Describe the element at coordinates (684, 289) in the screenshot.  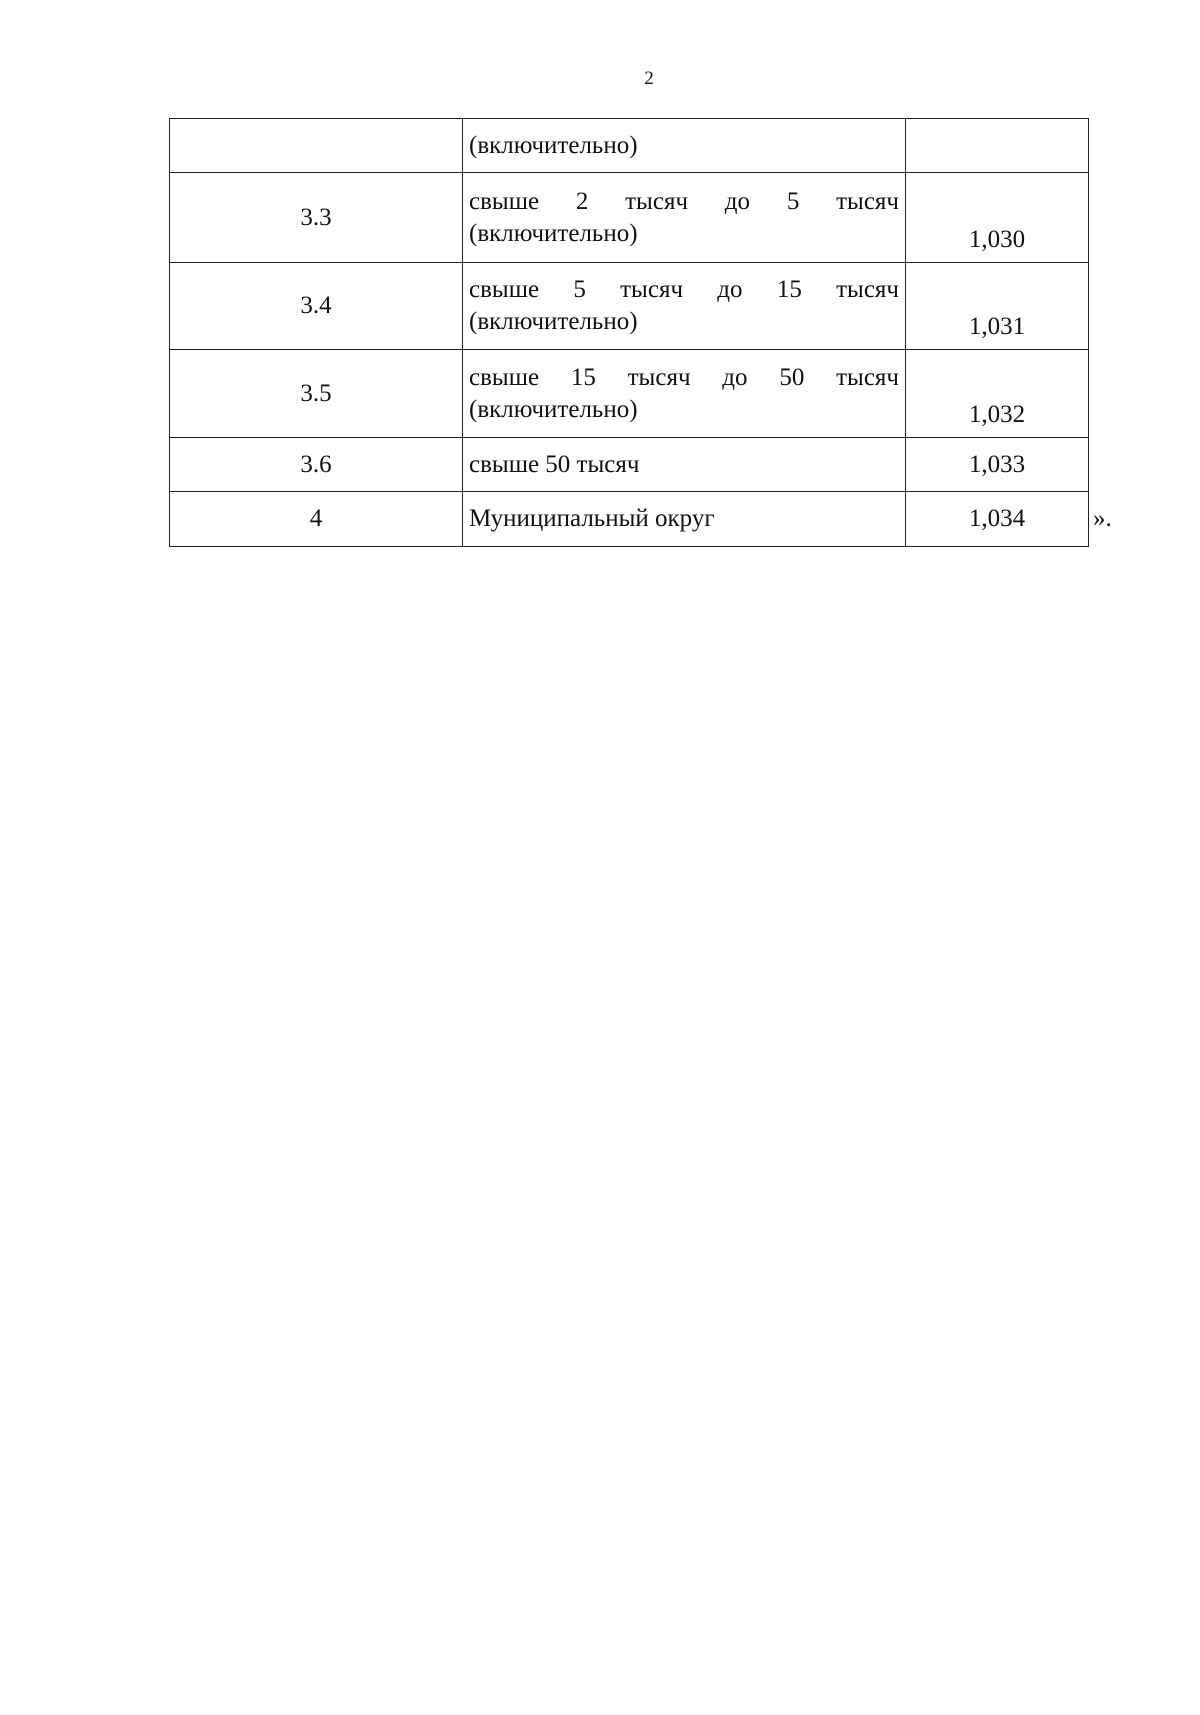
I see `description-line: свыше 5 тысяч до 15 тысяч` at that location.